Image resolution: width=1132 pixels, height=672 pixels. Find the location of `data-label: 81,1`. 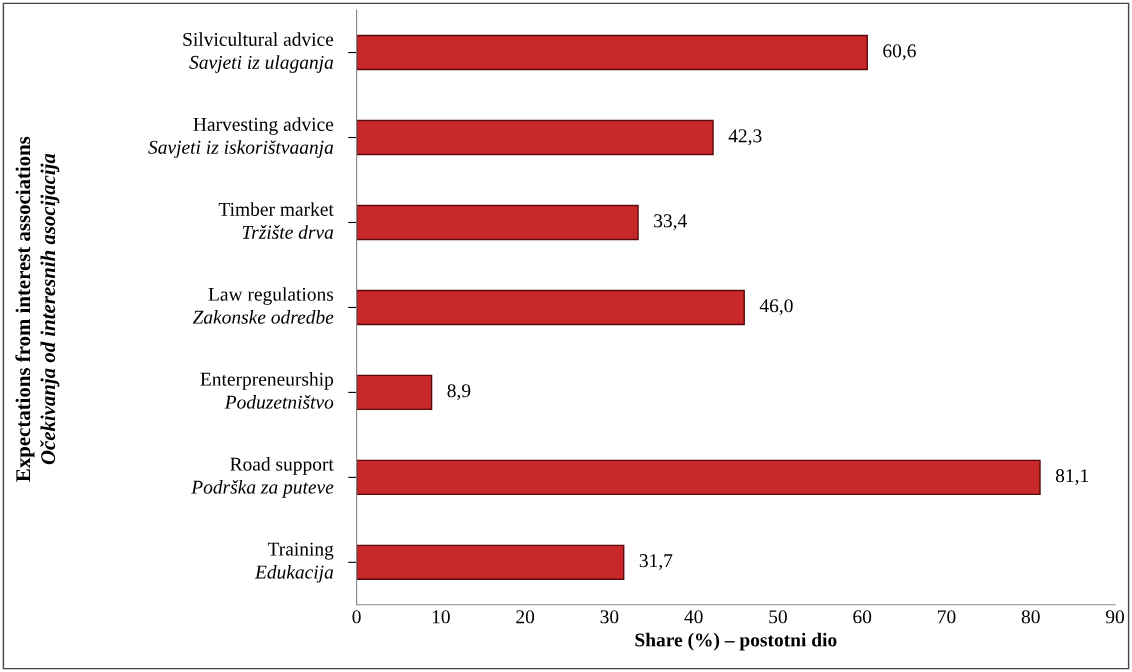

data-label: 81,1 is located at coordinates (1072, 477).